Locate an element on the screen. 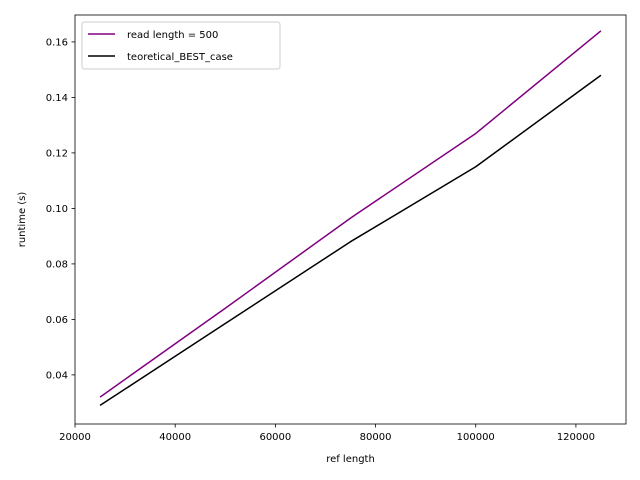  y-tick-label: 0.14 is located at coordinates (57, 98).